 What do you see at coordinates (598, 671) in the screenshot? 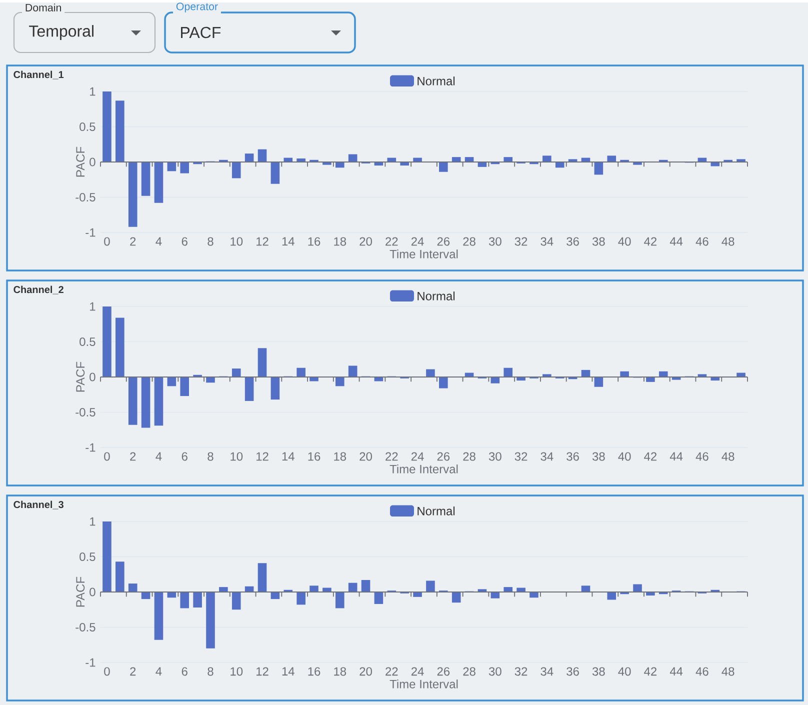
I see `x-tick-label: 38` at bounding box center [598, 671].